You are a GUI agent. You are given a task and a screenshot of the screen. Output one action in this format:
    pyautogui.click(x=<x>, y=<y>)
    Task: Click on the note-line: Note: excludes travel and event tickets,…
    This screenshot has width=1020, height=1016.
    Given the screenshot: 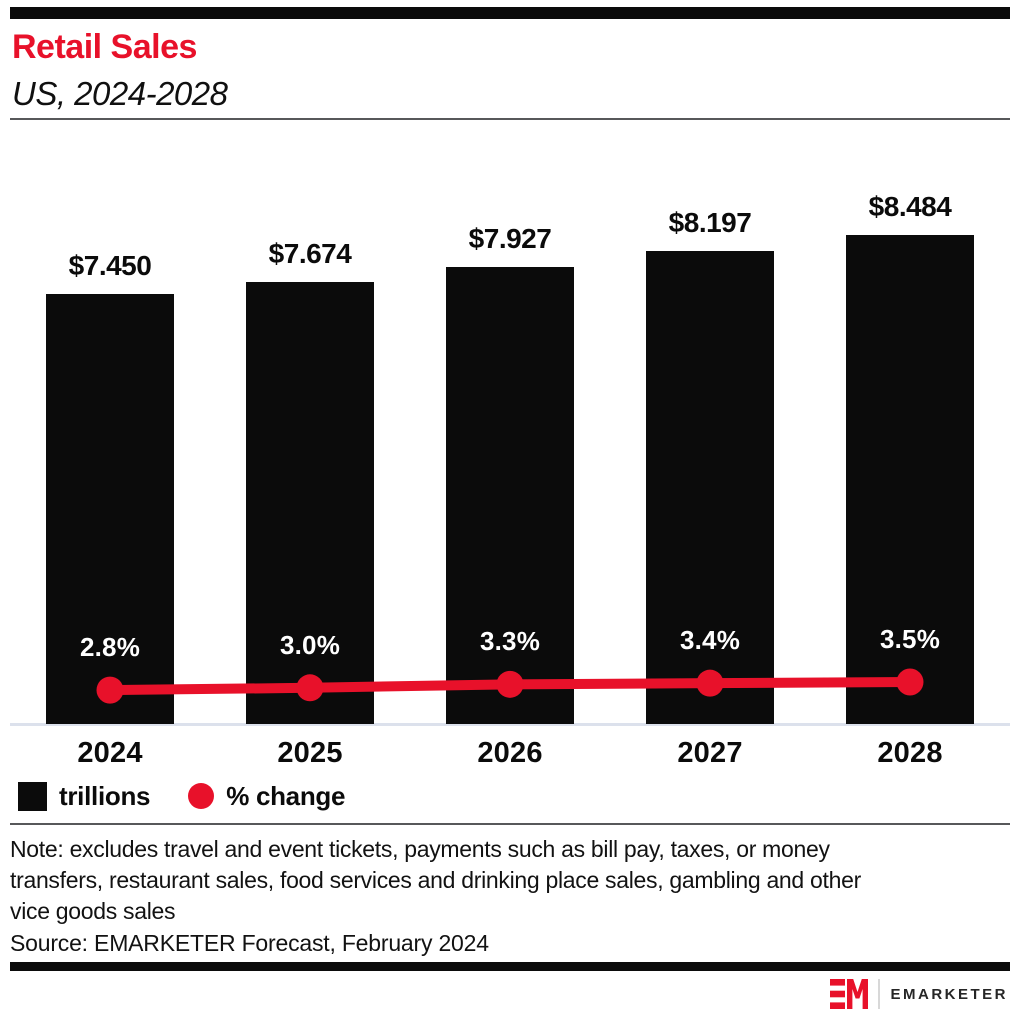 What is the action you would take?
    pyautogui.click(x=420, y=849)
    